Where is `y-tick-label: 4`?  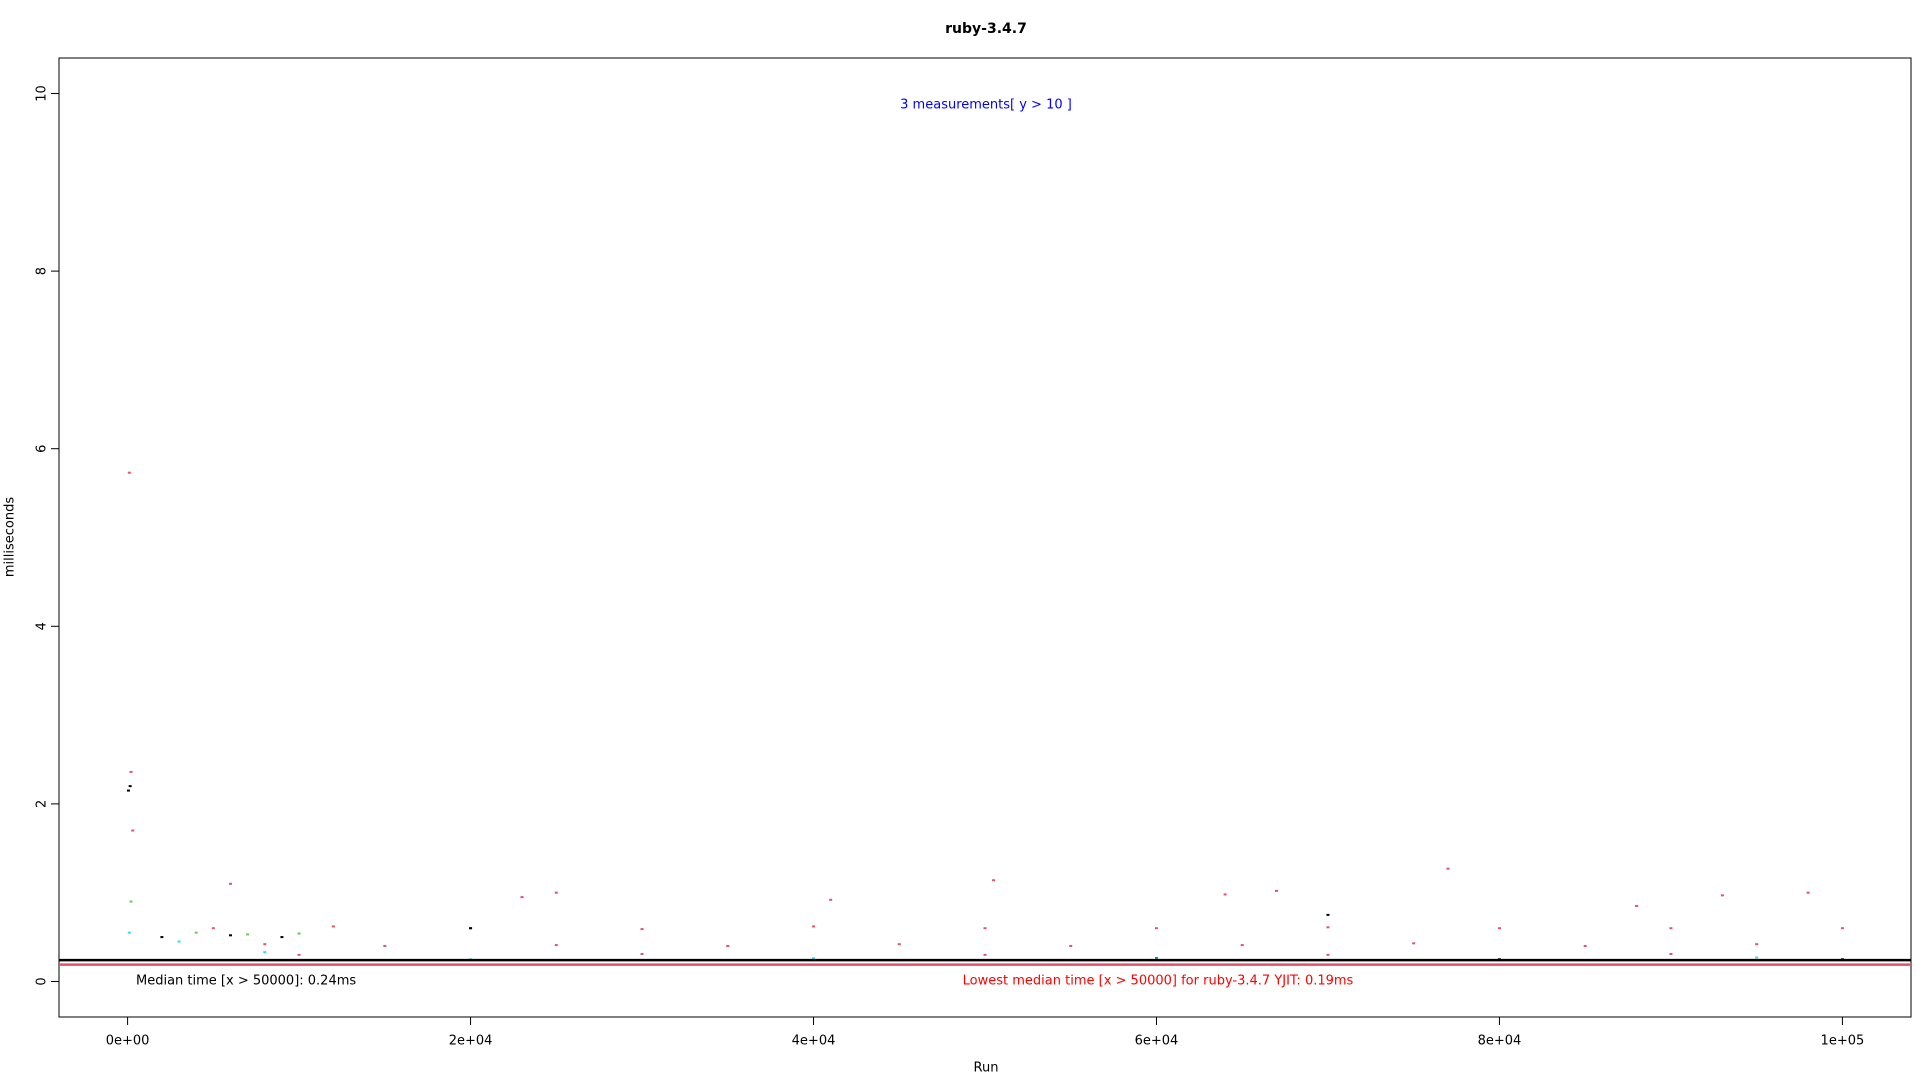
y-tick-label: 4 is located at coordinates (42, 626).